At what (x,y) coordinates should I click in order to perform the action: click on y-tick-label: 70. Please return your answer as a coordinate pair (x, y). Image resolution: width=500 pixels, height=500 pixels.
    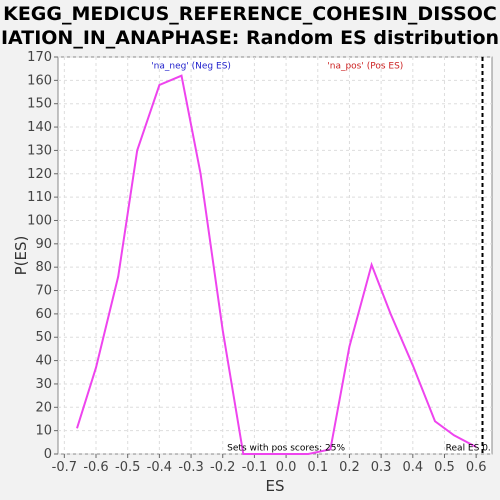
    Looking at the image, I should click on (43, 291).